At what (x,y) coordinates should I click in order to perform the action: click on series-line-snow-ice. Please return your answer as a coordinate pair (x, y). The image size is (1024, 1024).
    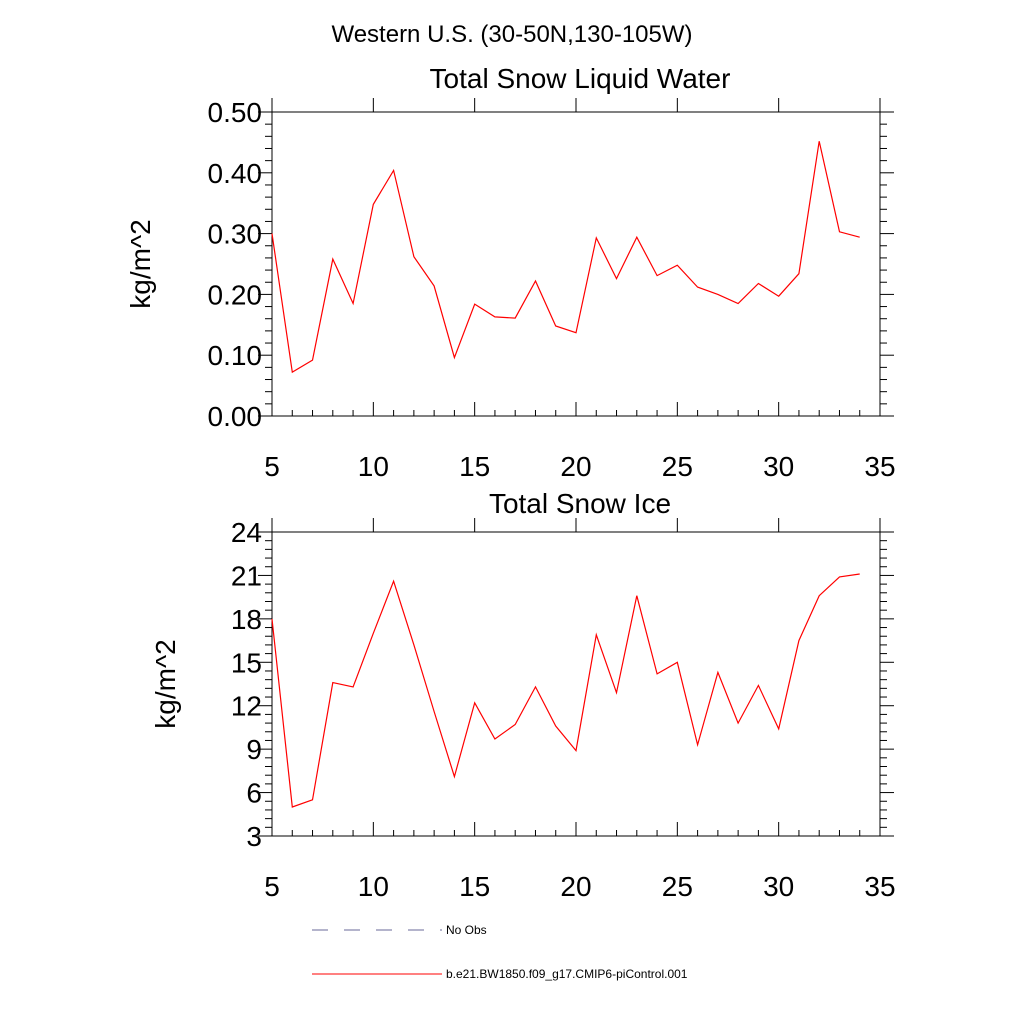
    Looking at the image, I should click on (565, 690).